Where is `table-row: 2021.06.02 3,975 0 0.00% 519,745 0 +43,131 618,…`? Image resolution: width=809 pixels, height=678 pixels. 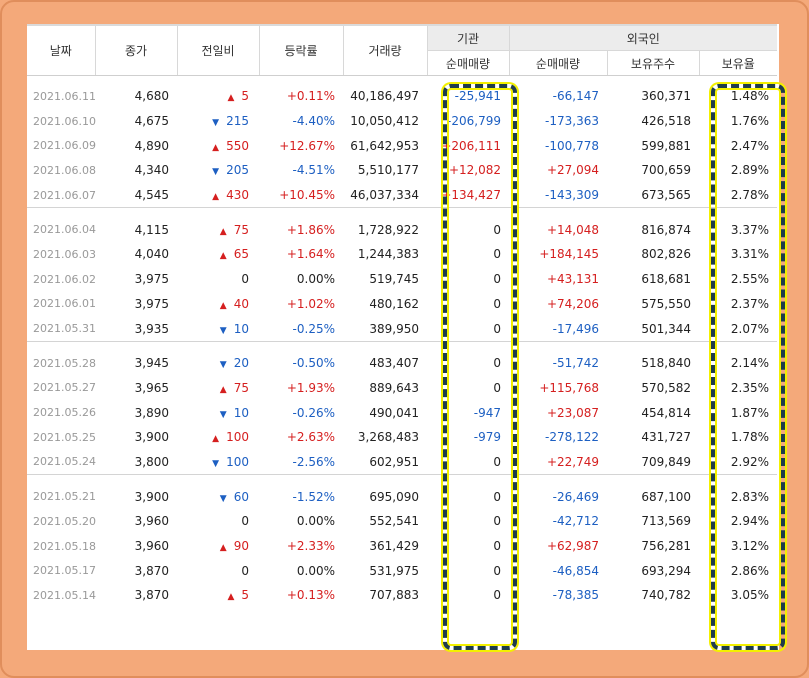
table-row: 2021.06.02 3,975 0 0.00% 519,745 0 +43,131 618,… is located at coordinates (402, 279).